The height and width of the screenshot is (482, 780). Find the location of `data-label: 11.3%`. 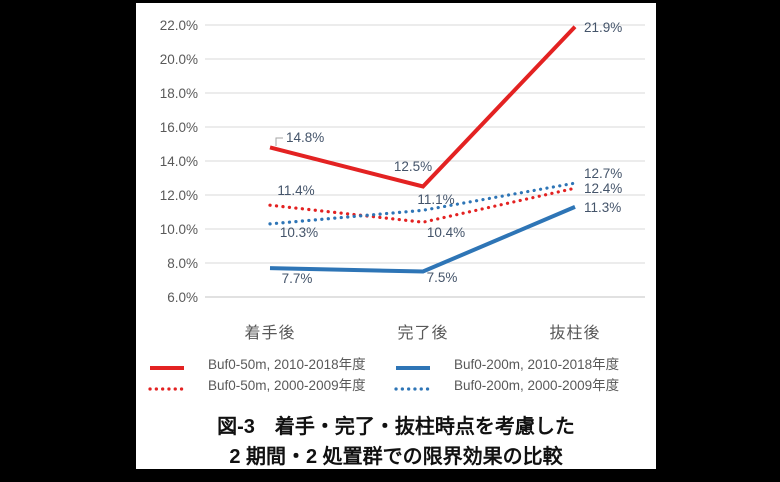

data-label: 11.3% is located at coordinates (603, 207).